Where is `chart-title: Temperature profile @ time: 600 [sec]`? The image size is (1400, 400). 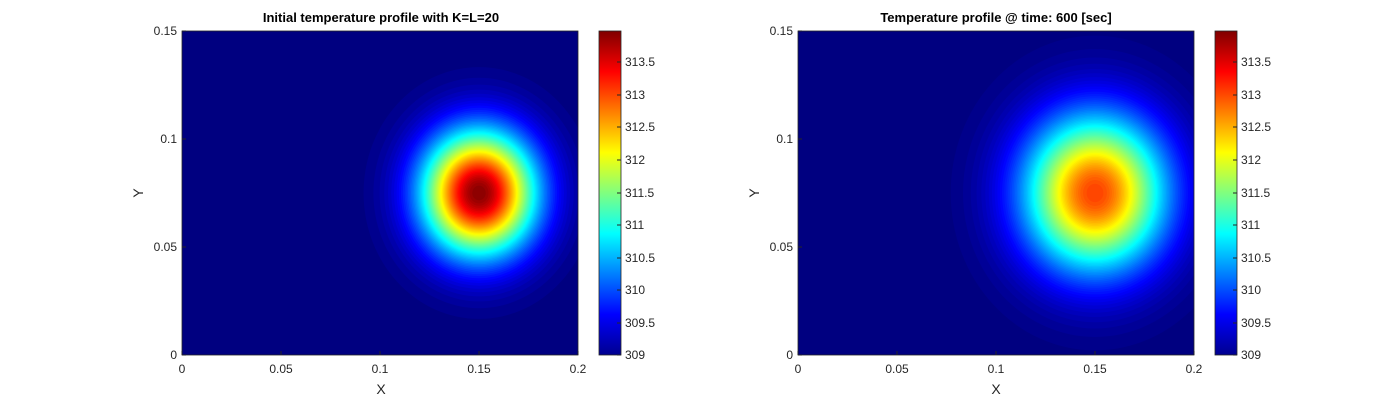
chart-title: Temperature profile @ time: 600 [sec] is located at coordinates (995, 17).